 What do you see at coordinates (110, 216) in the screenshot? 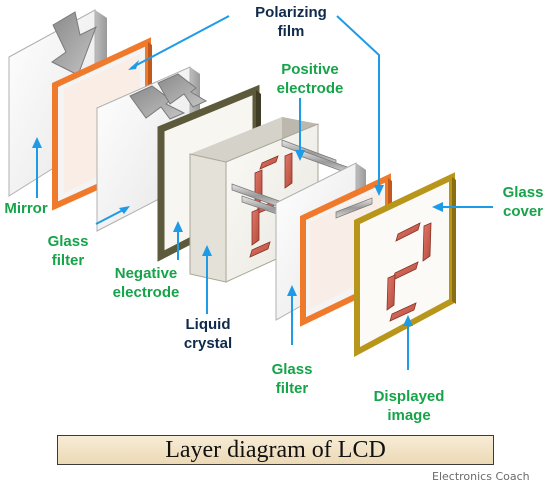
I see `leader-glass-filter-left` at bounding box center [110, 216].